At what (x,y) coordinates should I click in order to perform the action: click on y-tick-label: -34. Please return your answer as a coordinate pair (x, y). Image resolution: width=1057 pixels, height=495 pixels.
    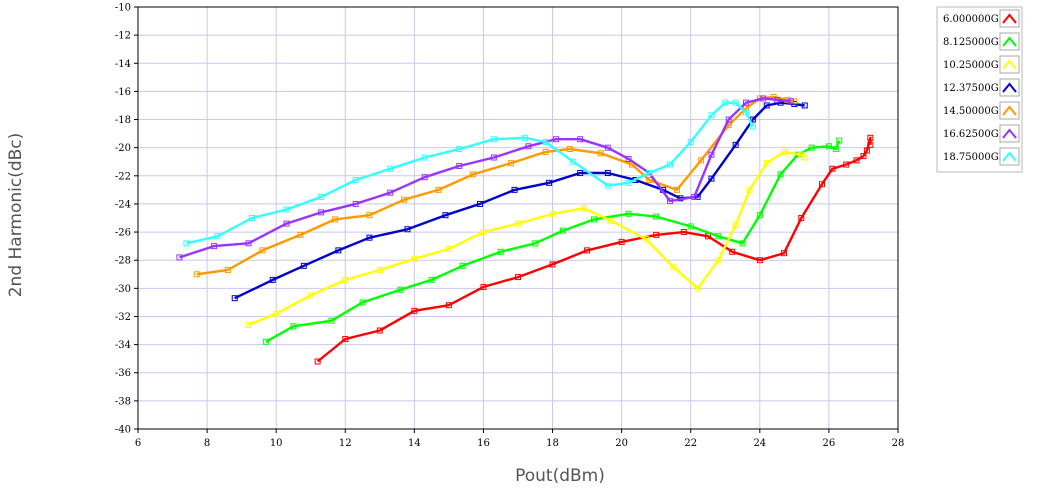
    Looking at the image, I should click on (123, 345).